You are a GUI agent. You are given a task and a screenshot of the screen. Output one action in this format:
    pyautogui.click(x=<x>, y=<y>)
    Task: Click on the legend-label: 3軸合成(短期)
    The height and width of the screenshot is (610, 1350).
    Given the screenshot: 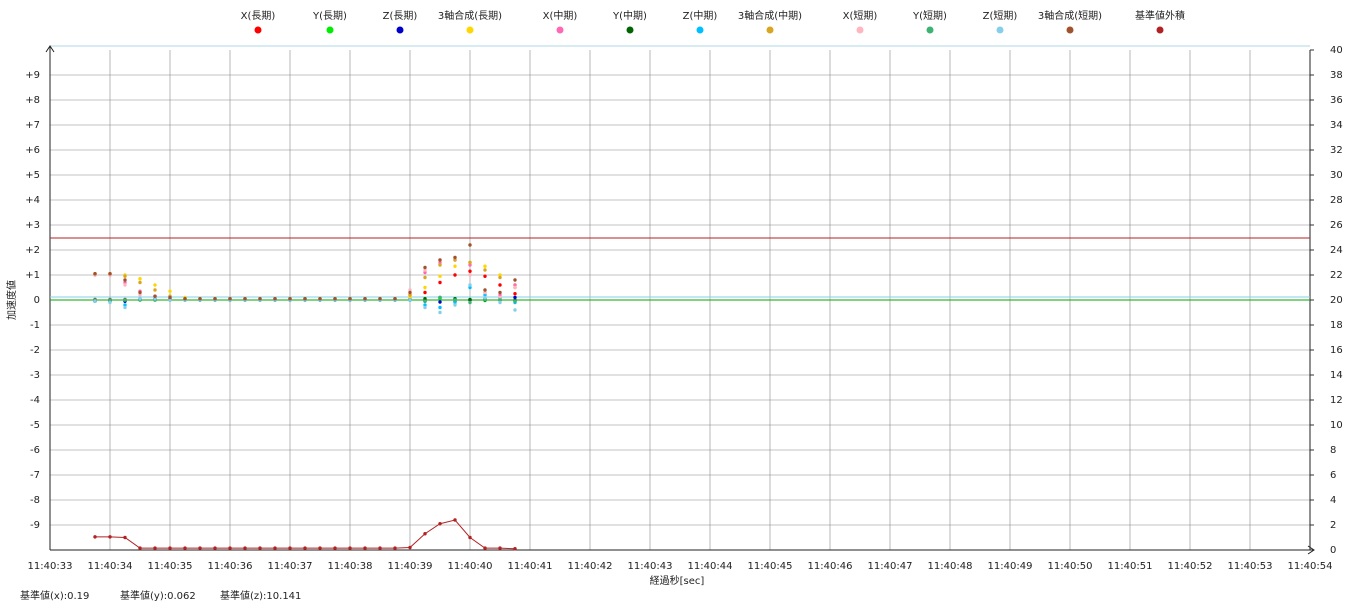 What is the action you would take?
    pyautogui.click(x=1070, y=15)
    